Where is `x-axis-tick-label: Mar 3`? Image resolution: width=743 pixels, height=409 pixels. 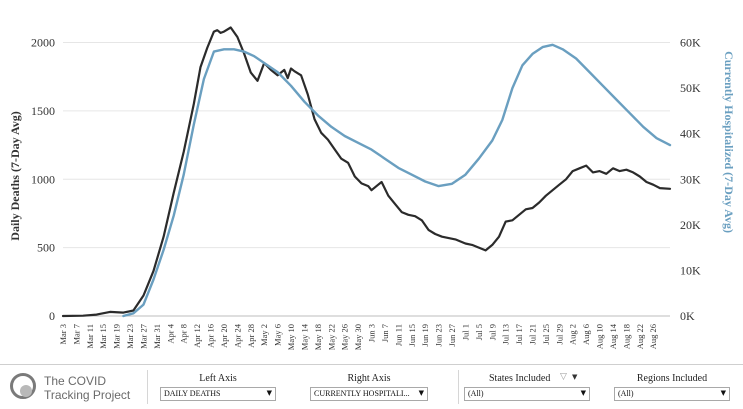 x-axis-tick-label: Mar 3 is located at coordinates (63, 334).